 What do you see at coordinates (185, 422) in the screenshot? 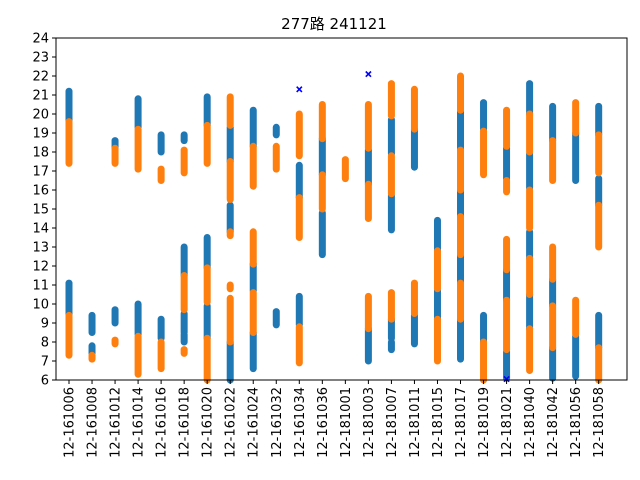
I see `x-tick-label: 12-161018` at bounding box center [185, 422].